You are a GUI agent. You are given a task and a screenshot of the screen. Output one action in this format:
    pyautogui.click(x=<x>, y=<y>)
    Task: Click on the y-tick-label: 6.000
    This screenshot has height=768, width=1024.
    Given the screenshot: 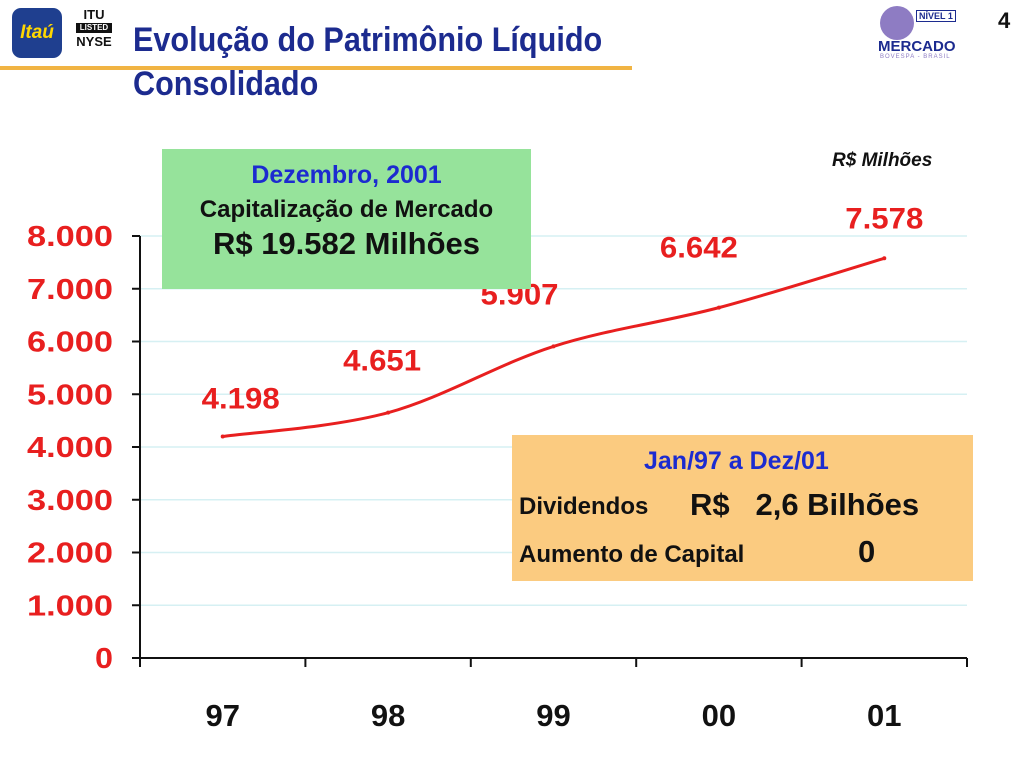 What is the action you would take?
    pyautogui.click(x=70, y=343)
    